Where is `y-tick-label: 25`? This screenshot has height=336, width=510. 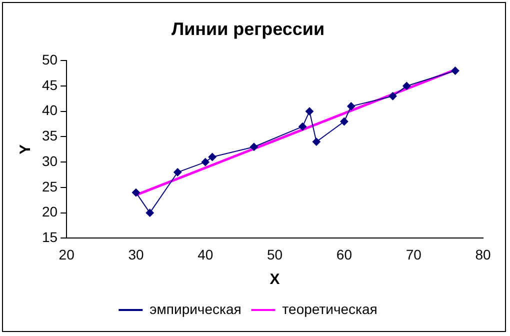
y-tick-label: 25 is located at coordinates (50, 186).